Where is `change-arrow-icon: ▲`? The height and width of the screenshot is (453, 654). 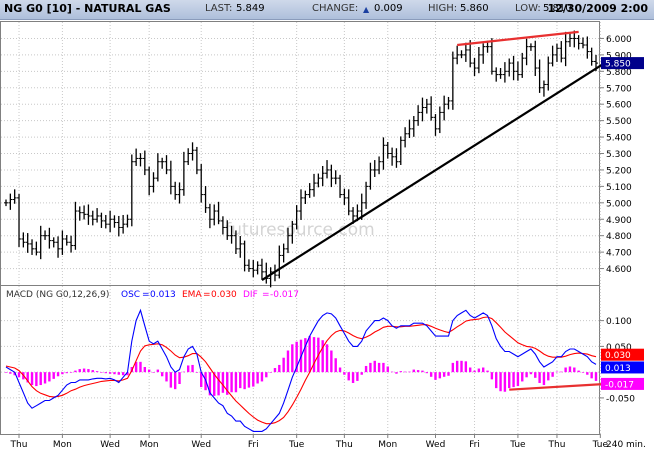 change-arrow-icon: ▲ is located at coordinates (366, 9).